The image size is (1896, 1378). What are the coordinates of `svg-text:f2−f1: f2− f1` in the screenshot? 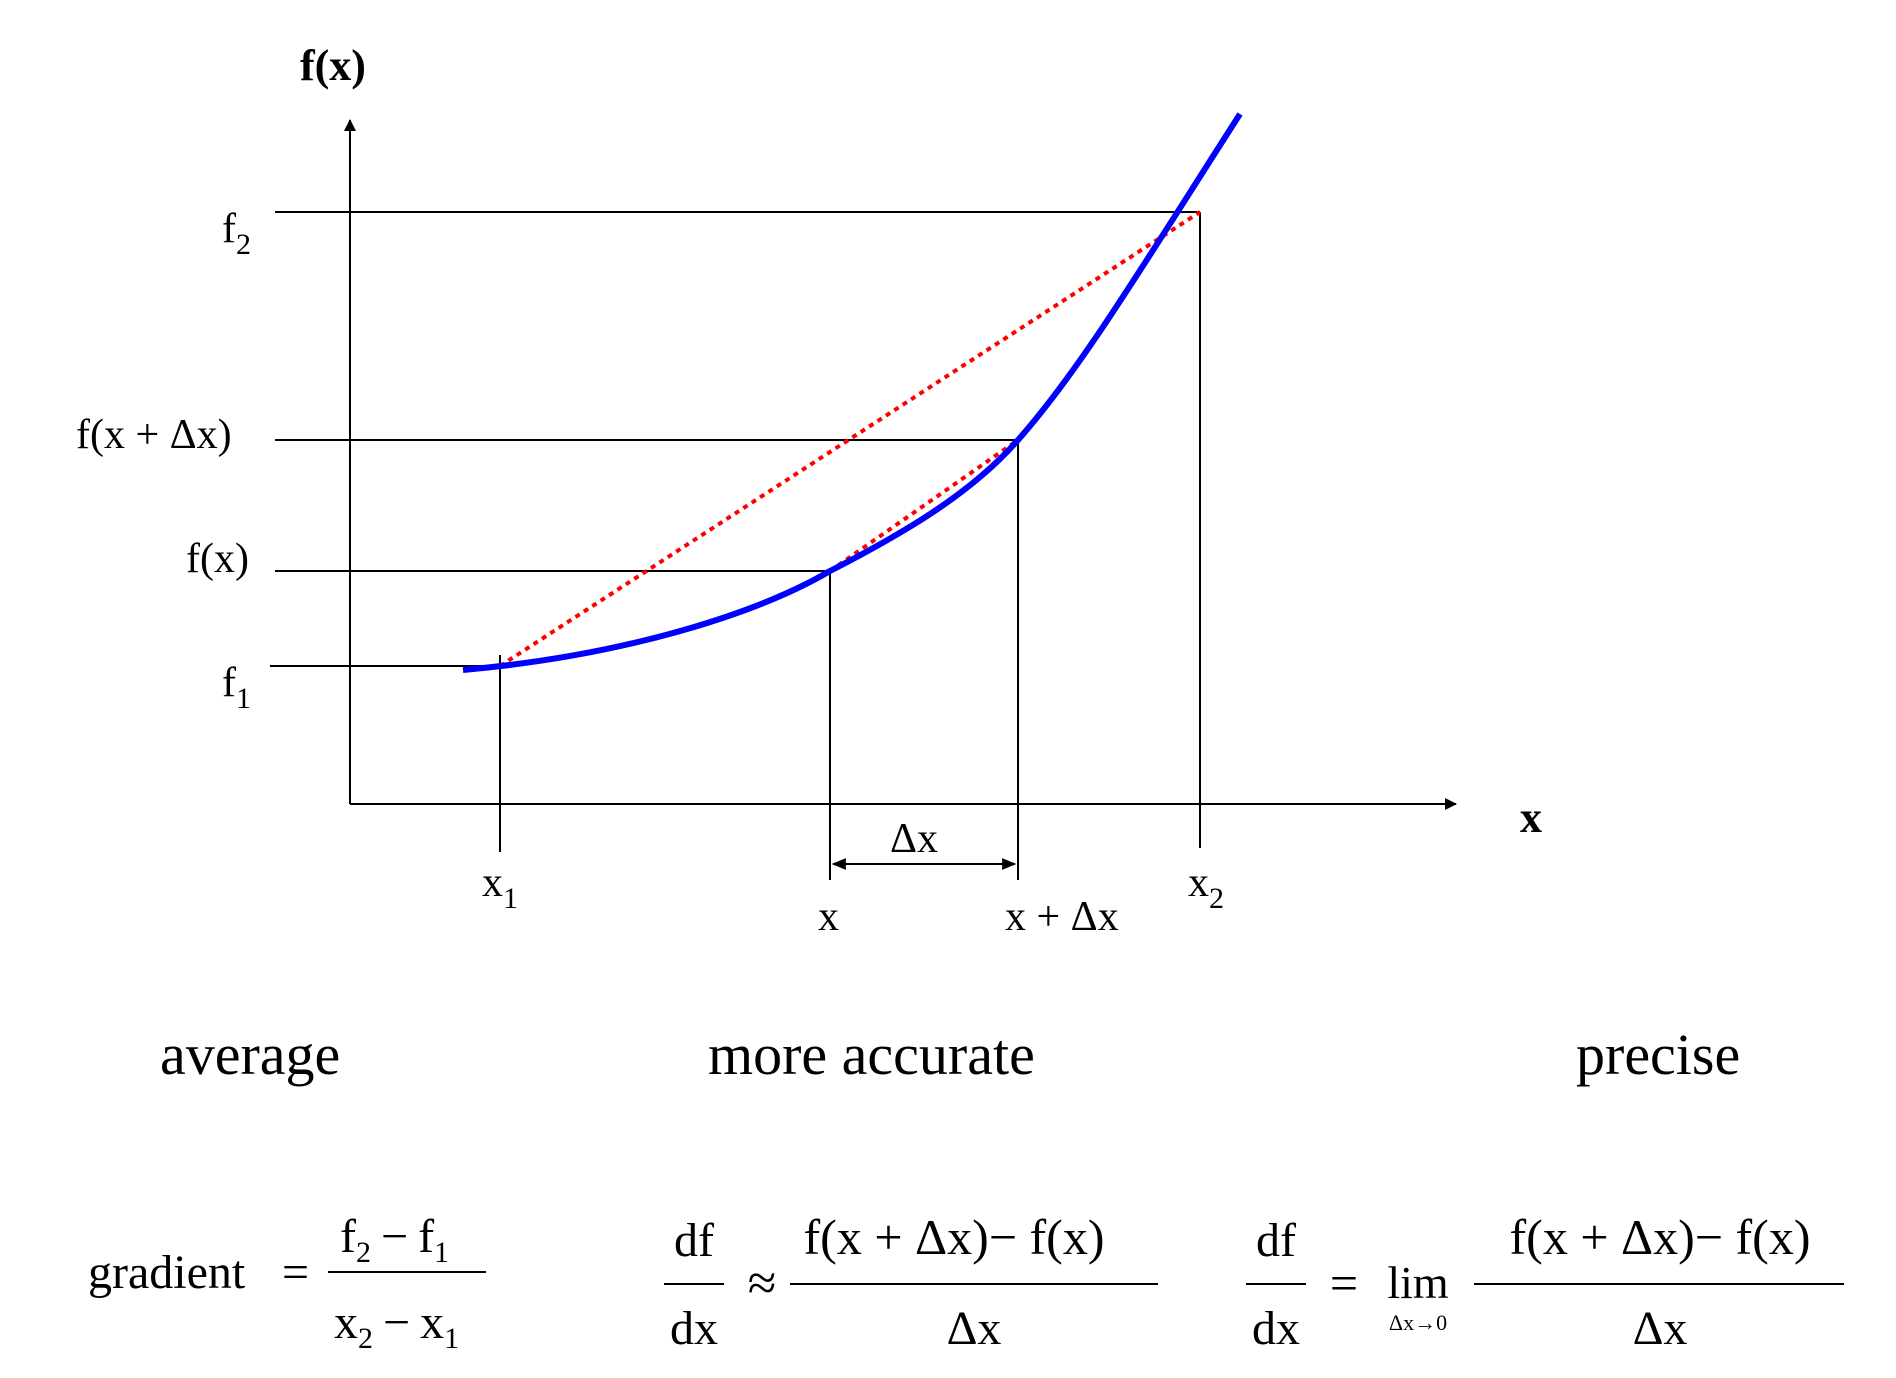 It's located at (394, 1239).